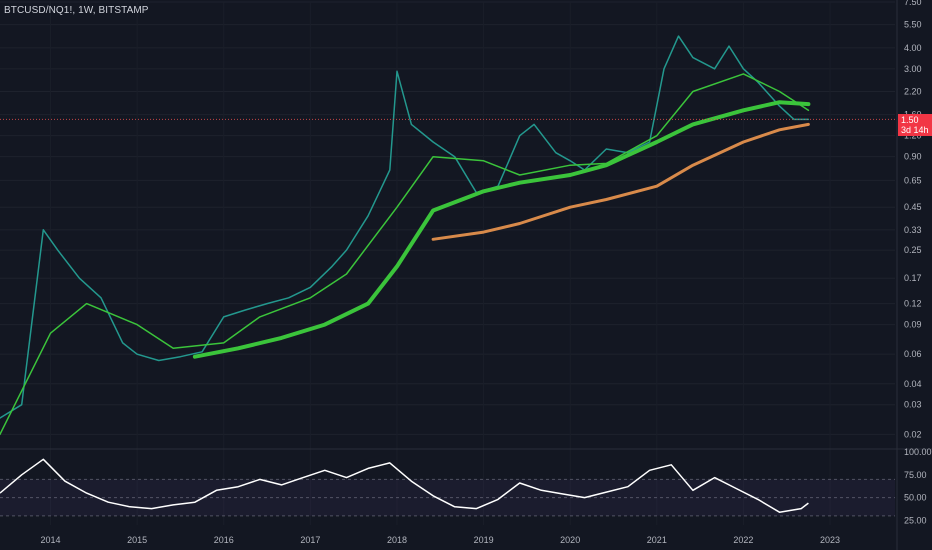  I want to click on rsi-line, so click(404, 485).